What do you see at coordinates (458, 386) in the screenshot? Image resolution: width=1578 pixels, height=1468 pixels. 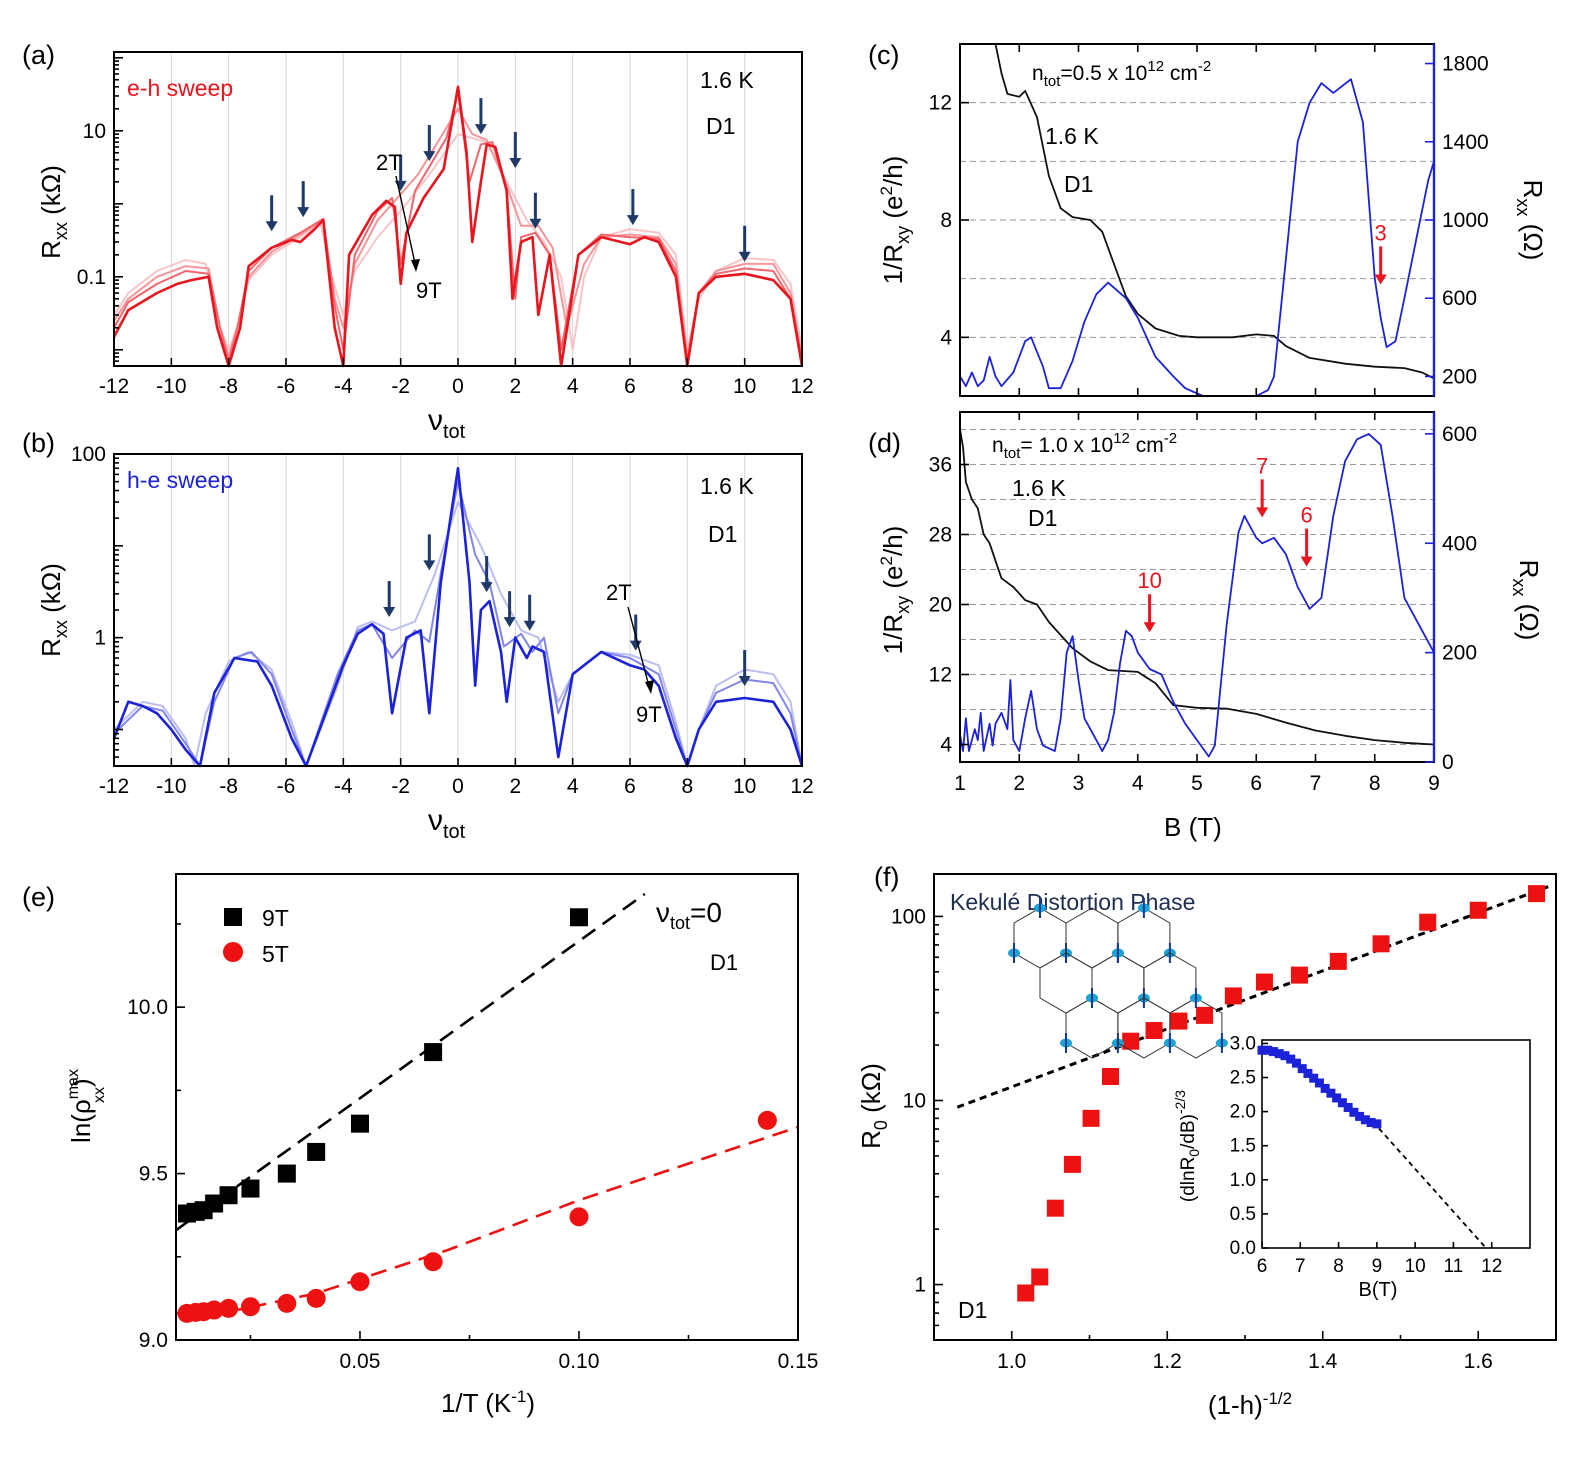 I see `x-tick-label: 0` at bounding box center [458, 386].